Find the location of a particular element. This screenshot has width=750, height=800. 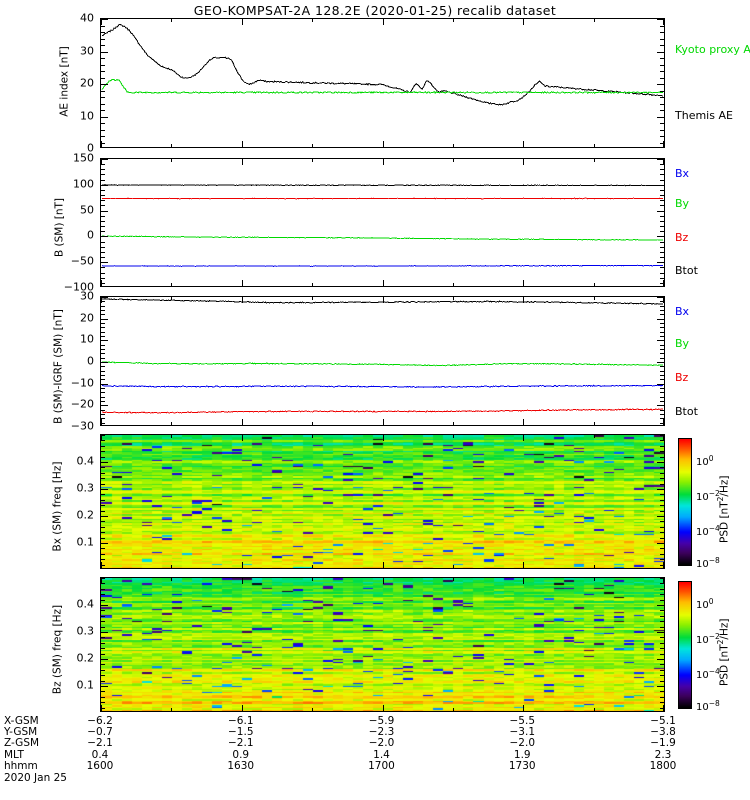

axis-row-label: X-GSM is located at coordinates (21, 721).